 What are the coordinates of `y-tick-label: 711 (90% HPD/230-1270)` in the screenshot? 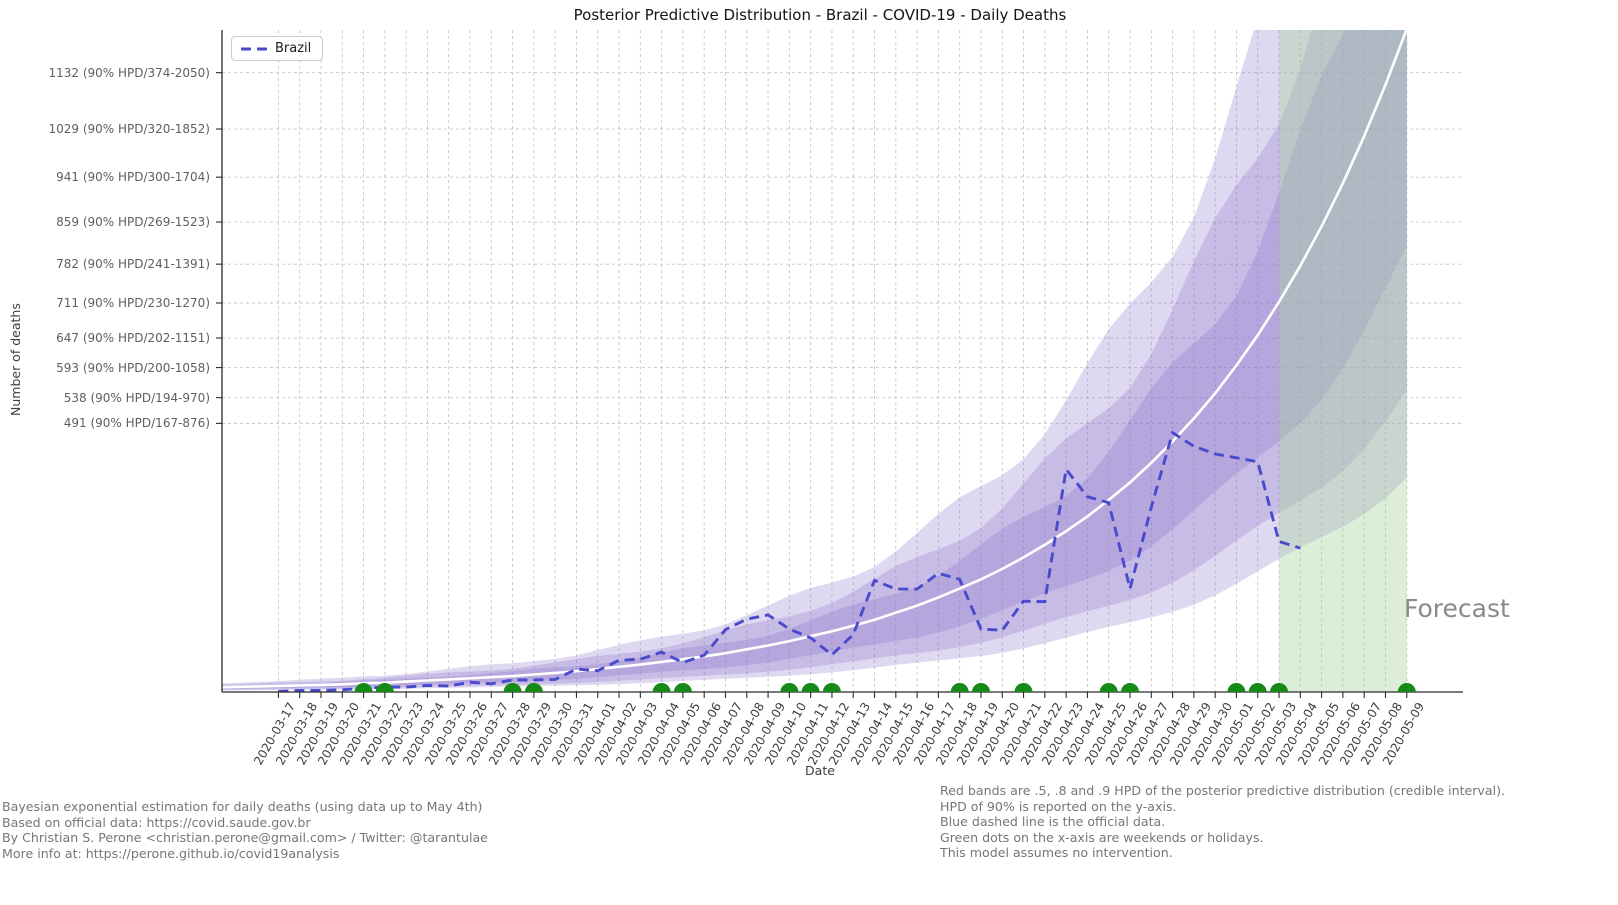 It's located at (133, 303).